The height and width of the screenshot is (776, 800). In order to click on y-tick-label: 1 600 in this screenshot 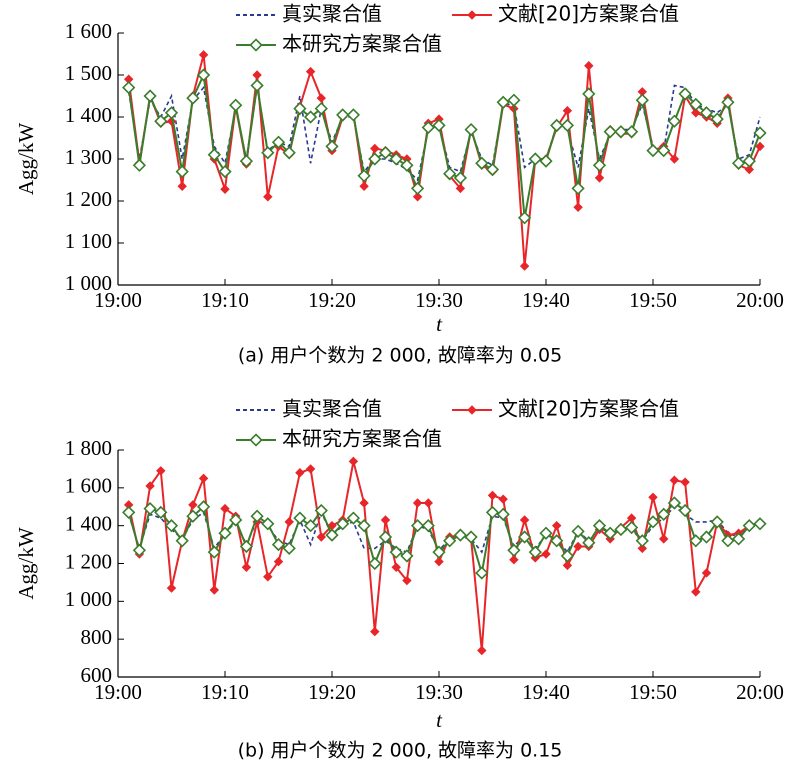, I will do `click(88, 486)`.